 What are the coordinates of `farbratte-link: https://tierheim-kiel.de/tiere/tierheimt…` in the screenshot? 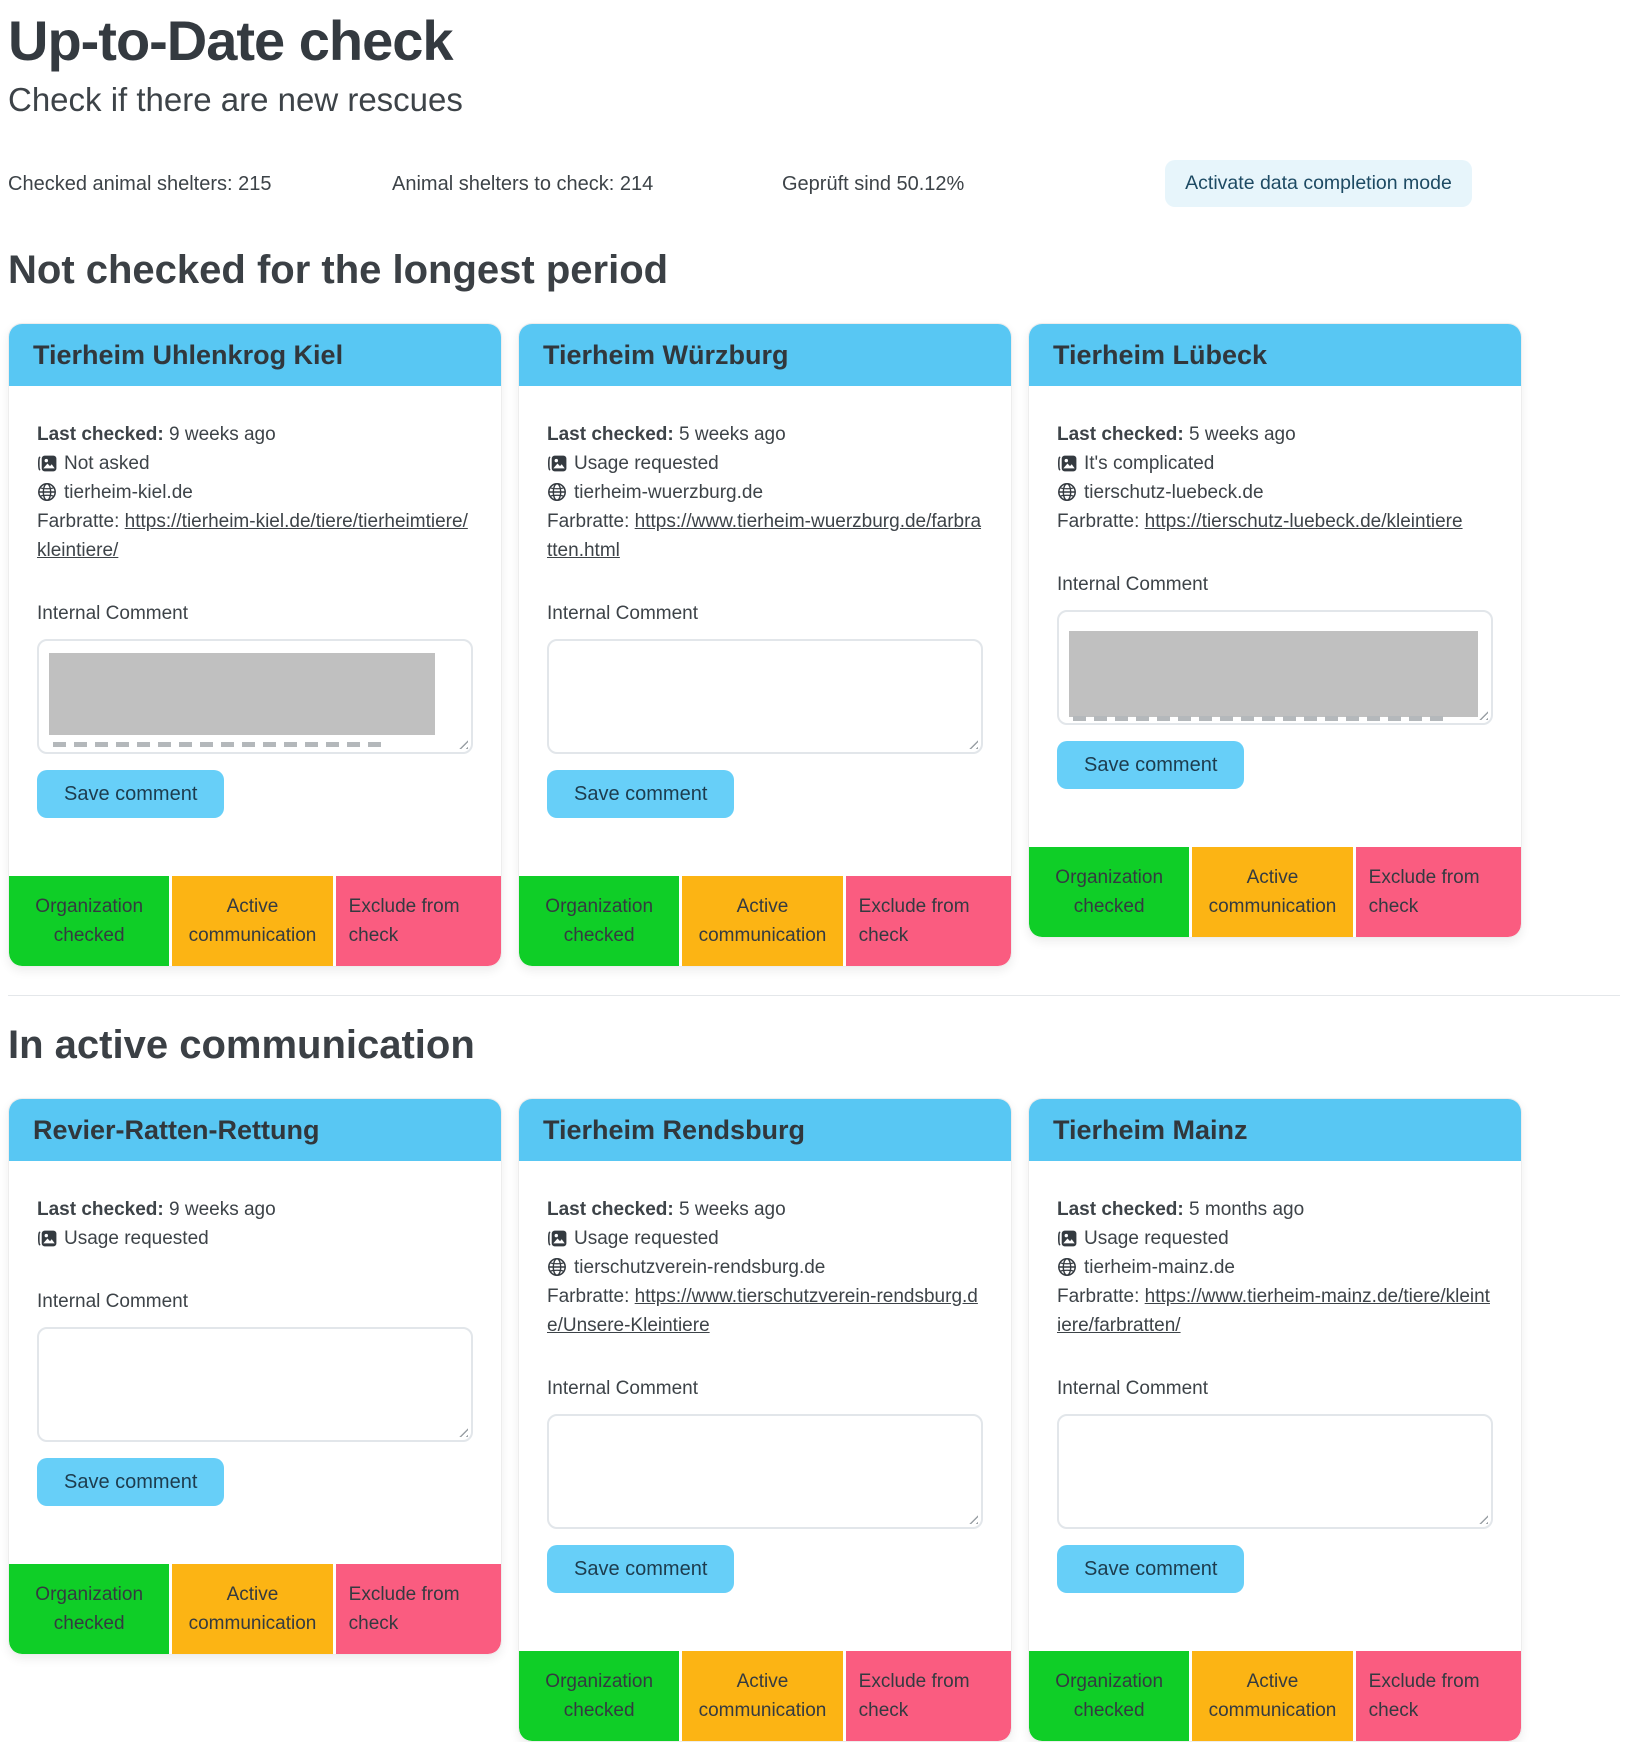 It's located at (252, 536).